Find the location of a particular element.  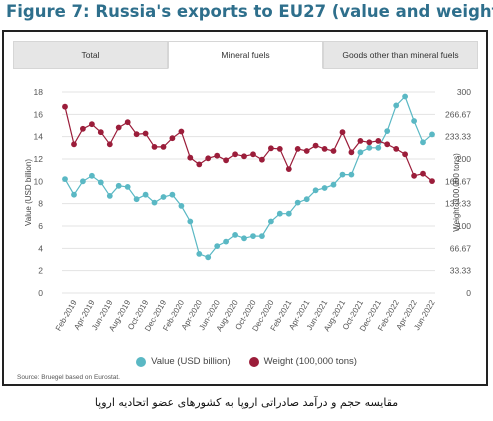

y-tick-label-right: 66.67 is located at coordinates (461, 248).